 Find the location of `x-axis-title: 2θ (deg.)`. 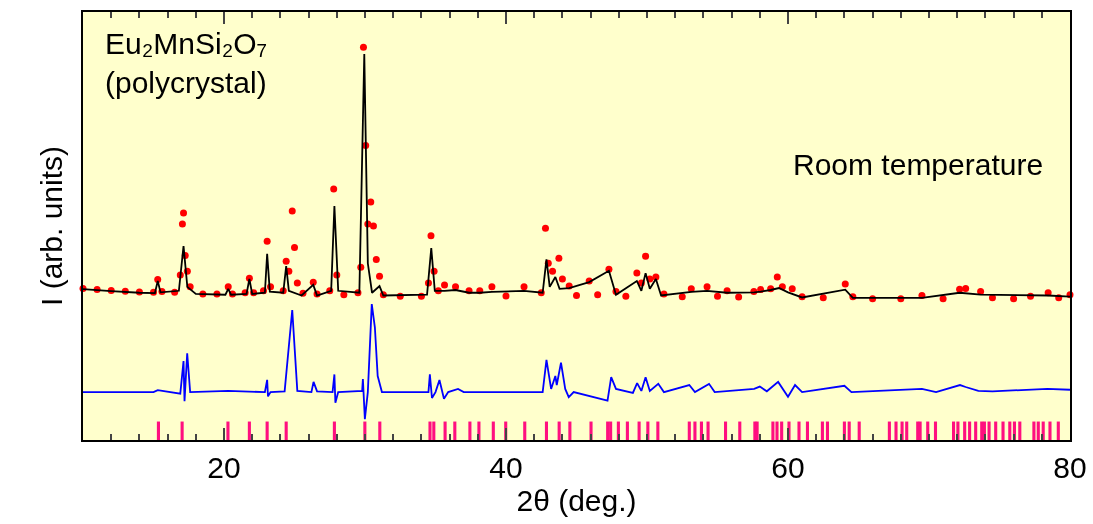

x-axis-title: 2θ (deg.) is located at coordinates (576, 500).